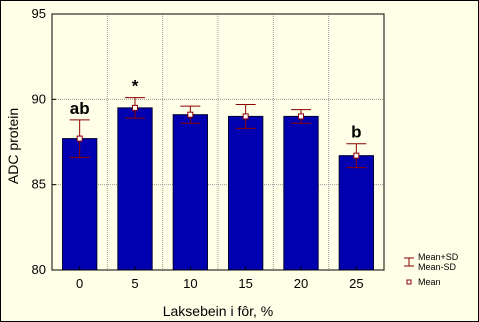 The width and height of the screenshot is (479, 322). Describe the element at coordinates (39, 269) in the screenshot. I see `y-tick-label-80: 80` at that location.